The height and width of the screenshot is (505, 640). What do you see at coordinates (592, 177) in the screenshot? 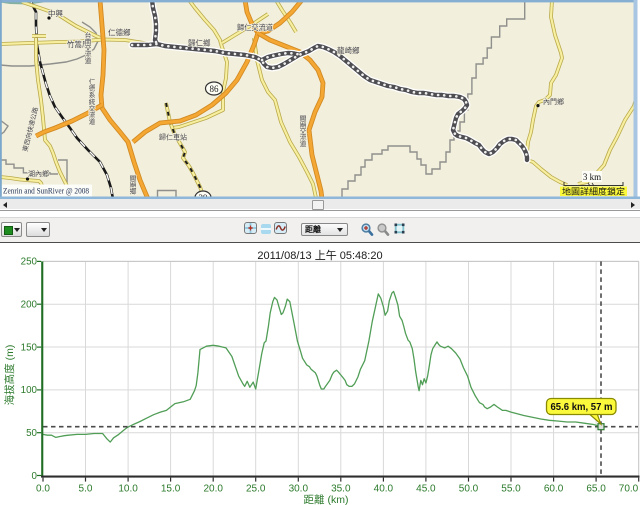
I see `svg-text: 3 km` at bounding box center [592, 177].